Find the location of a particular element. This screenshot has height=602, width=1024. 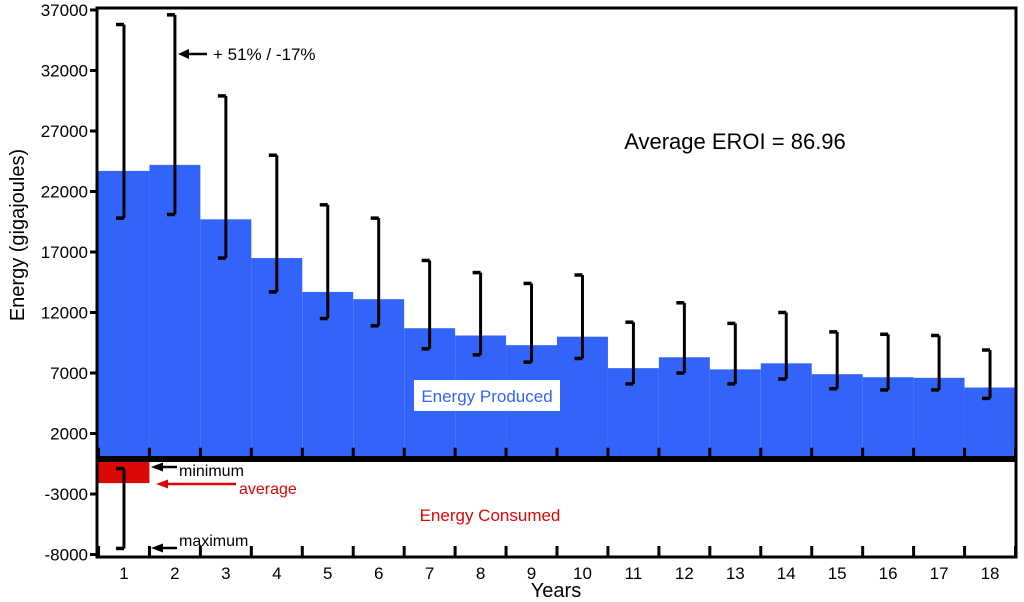

x-tick-label: 16 is located at coordinates (888, 573).